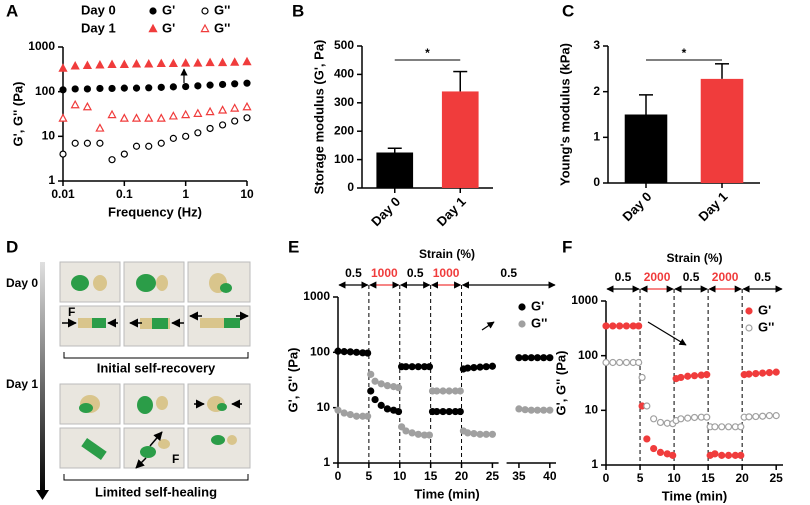 The width and height of the screenshot is (810, 505). What do you see at coordinates (427, 53) in the screenshot?
I see `significance: *` at bounding box center [427, 53].